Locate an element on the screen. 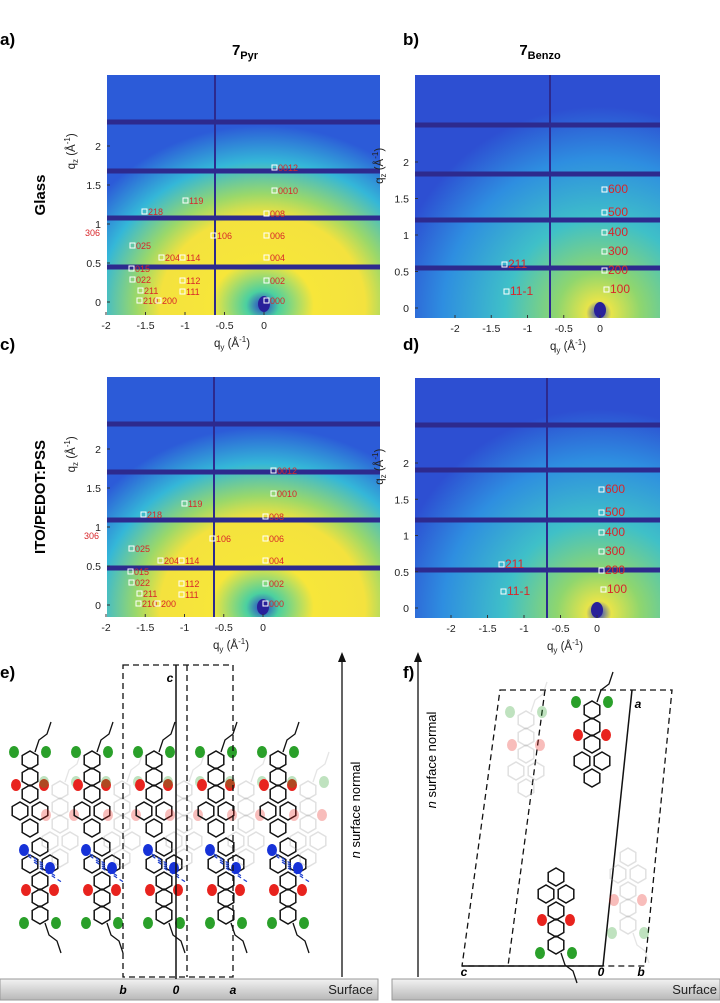 This screenshot has width=720, height=1003. text-part: -1 is located at coordinates (579, 342).